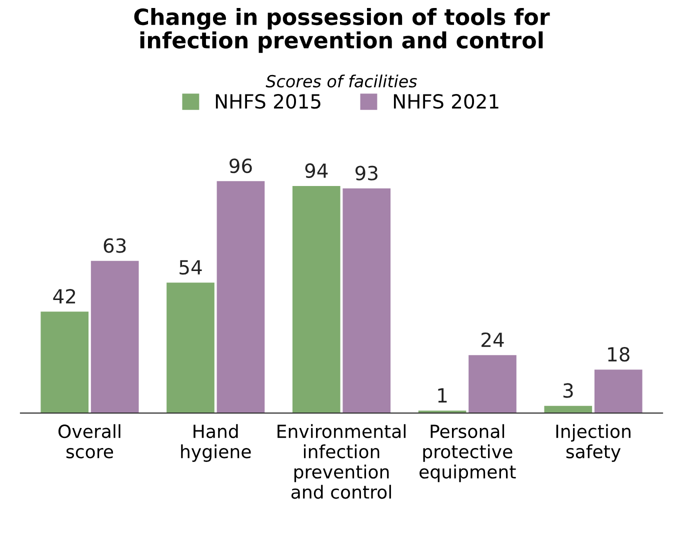  I want to click on chart-subtitle: Scores of facilities, so click(341, 81).